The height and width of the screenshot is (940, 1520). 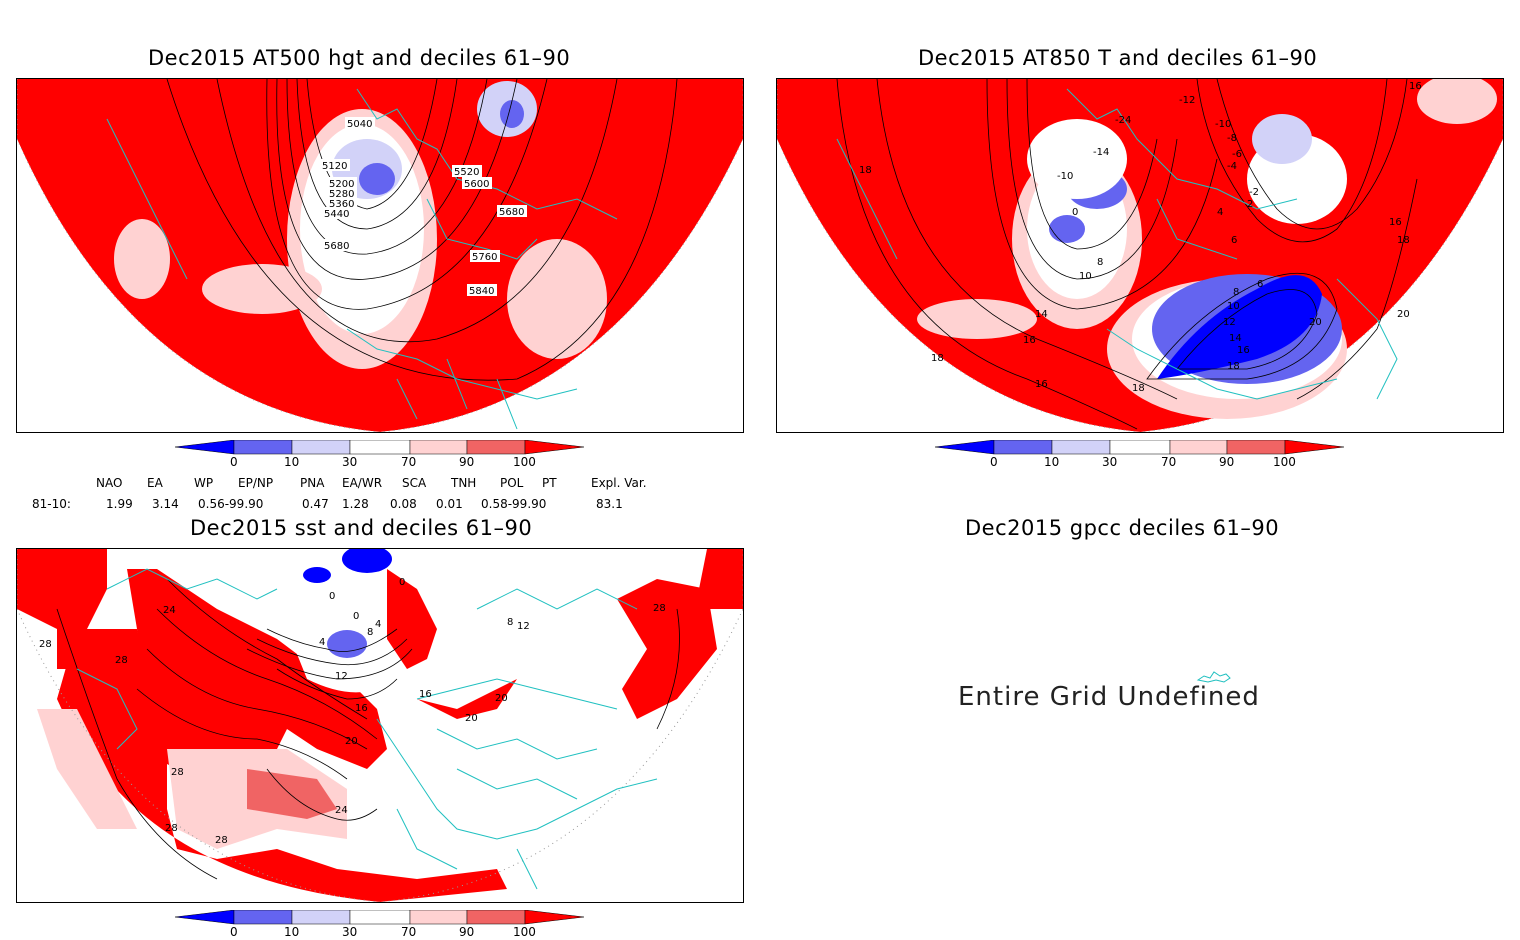 What do you see at coordinates (315, 504) in the screenshot?
I see `index-value: 0.47` at bounding box center [315, 504].